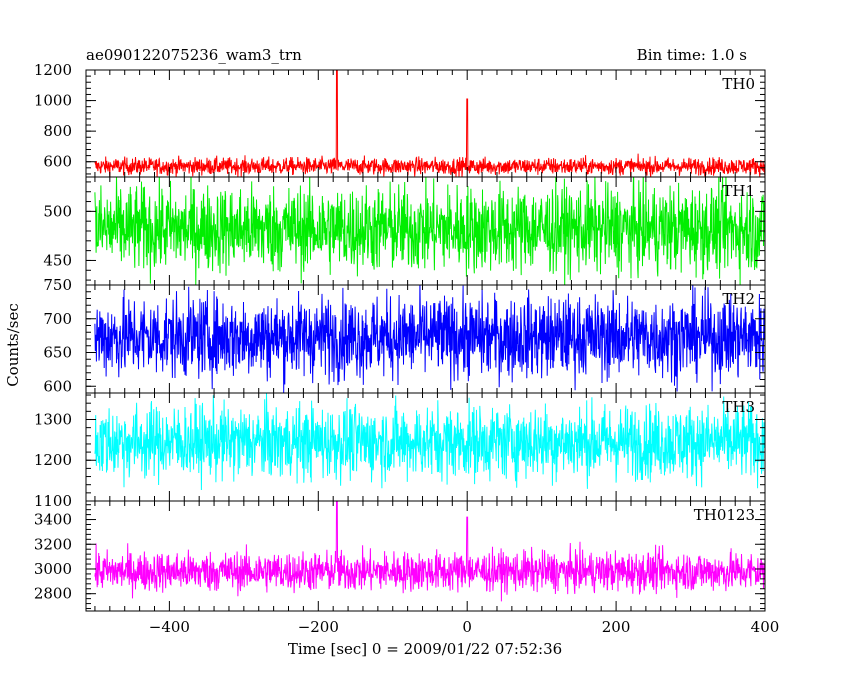 This screenshot has width=850, height=680. Describe the element at coordinates (53, 501) in the screenshot. I see `y-tick-label: 1100` at that location.